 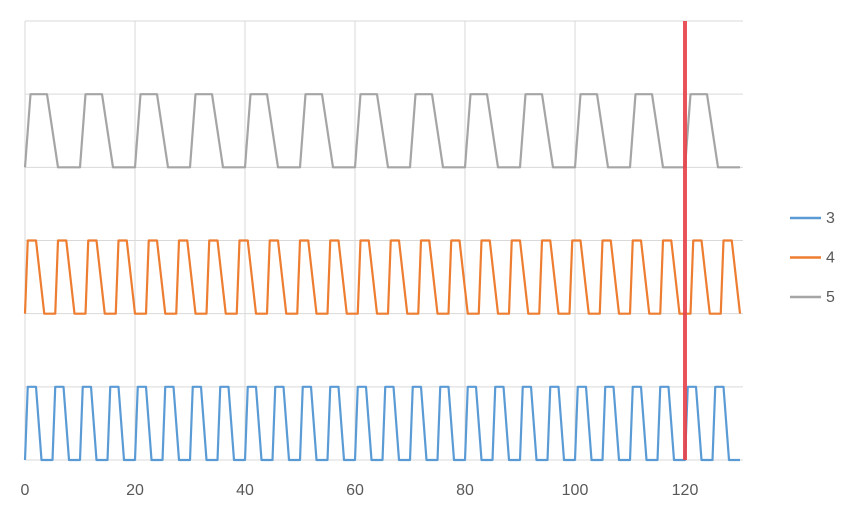 I want to click on x-tick-label: 40, so click(x=245, y=490).